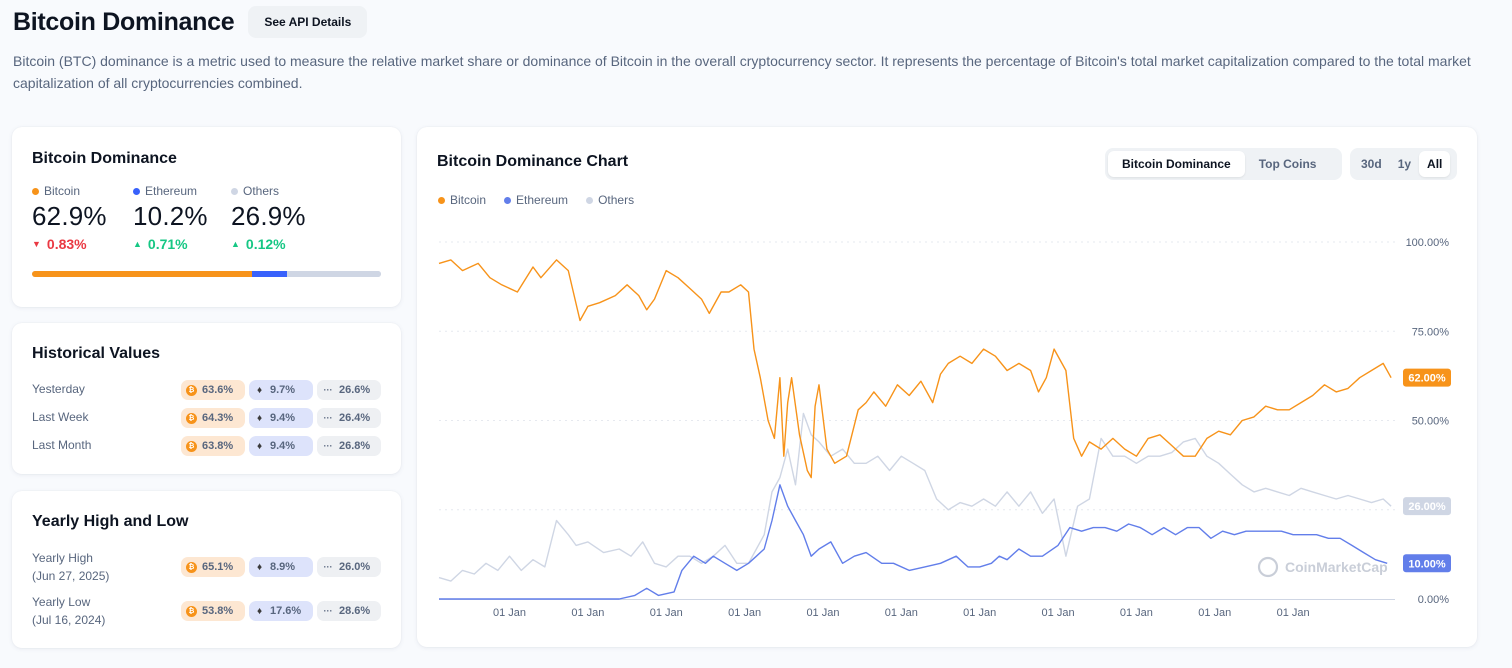 This screenshot has width=1512, height=668. I want to click on row-label: Yearly Low (Jul 16, 2024), so click(68, 611).